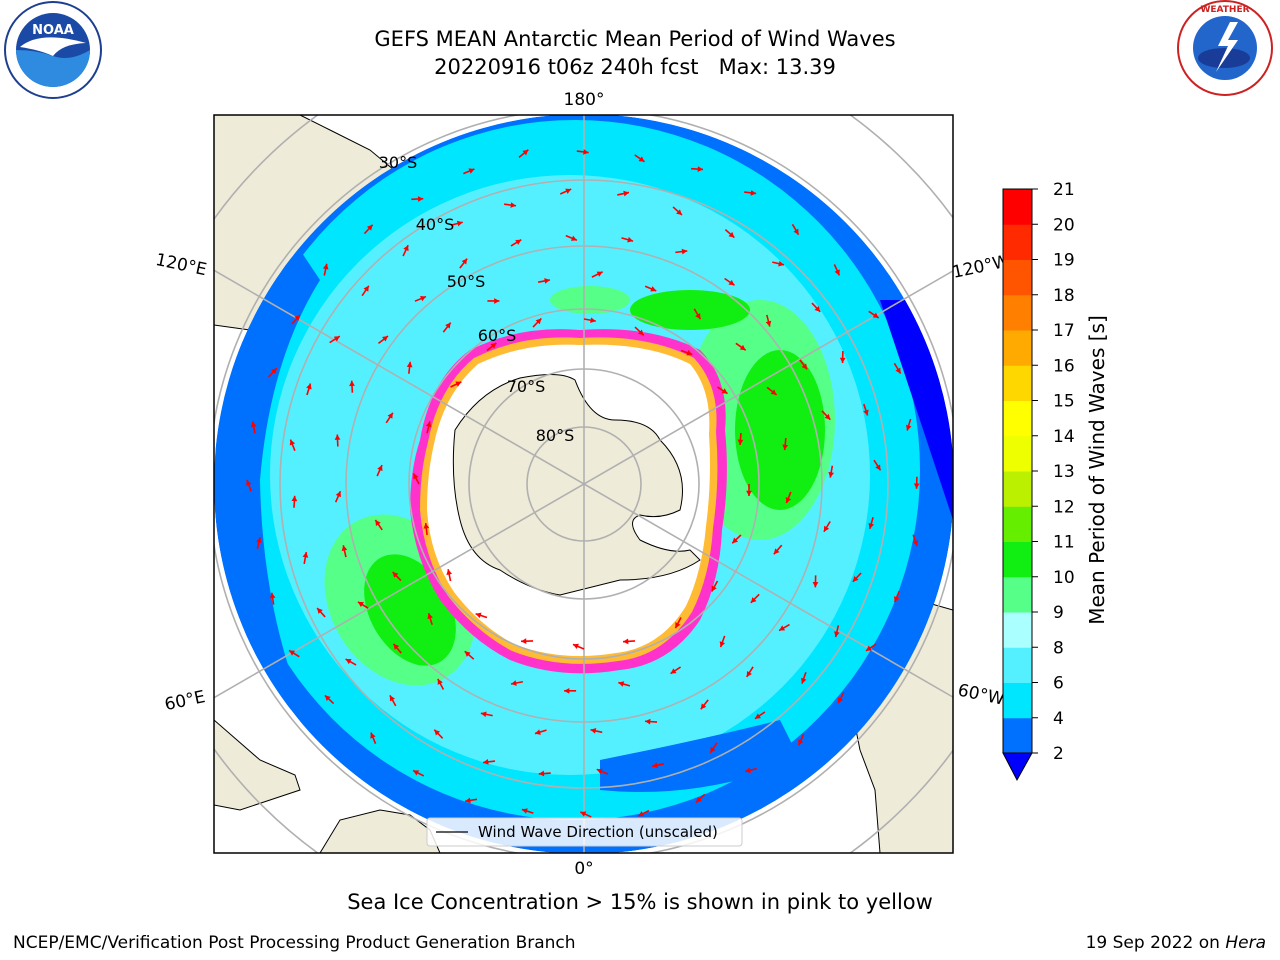  Describe the element at coordinates (1058, 648) in the screenshot. I see `colorbar-tick-label: 8` at that location.